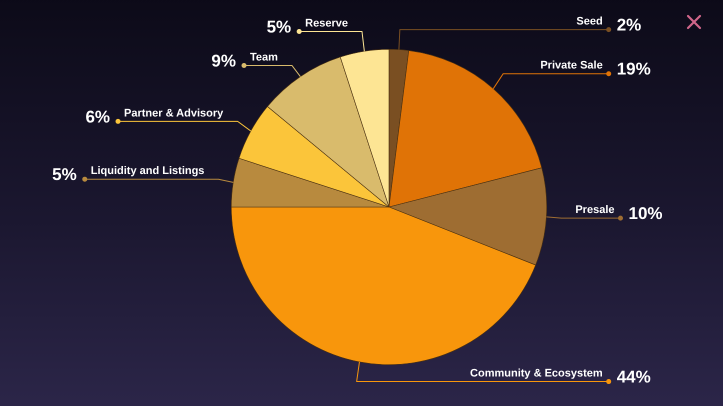 This screenshot has width=723, height=406. What do you see at coordinates (264, 57) in the screenshot?
I see `slice-label: Team` at bounding box center [264, 57].